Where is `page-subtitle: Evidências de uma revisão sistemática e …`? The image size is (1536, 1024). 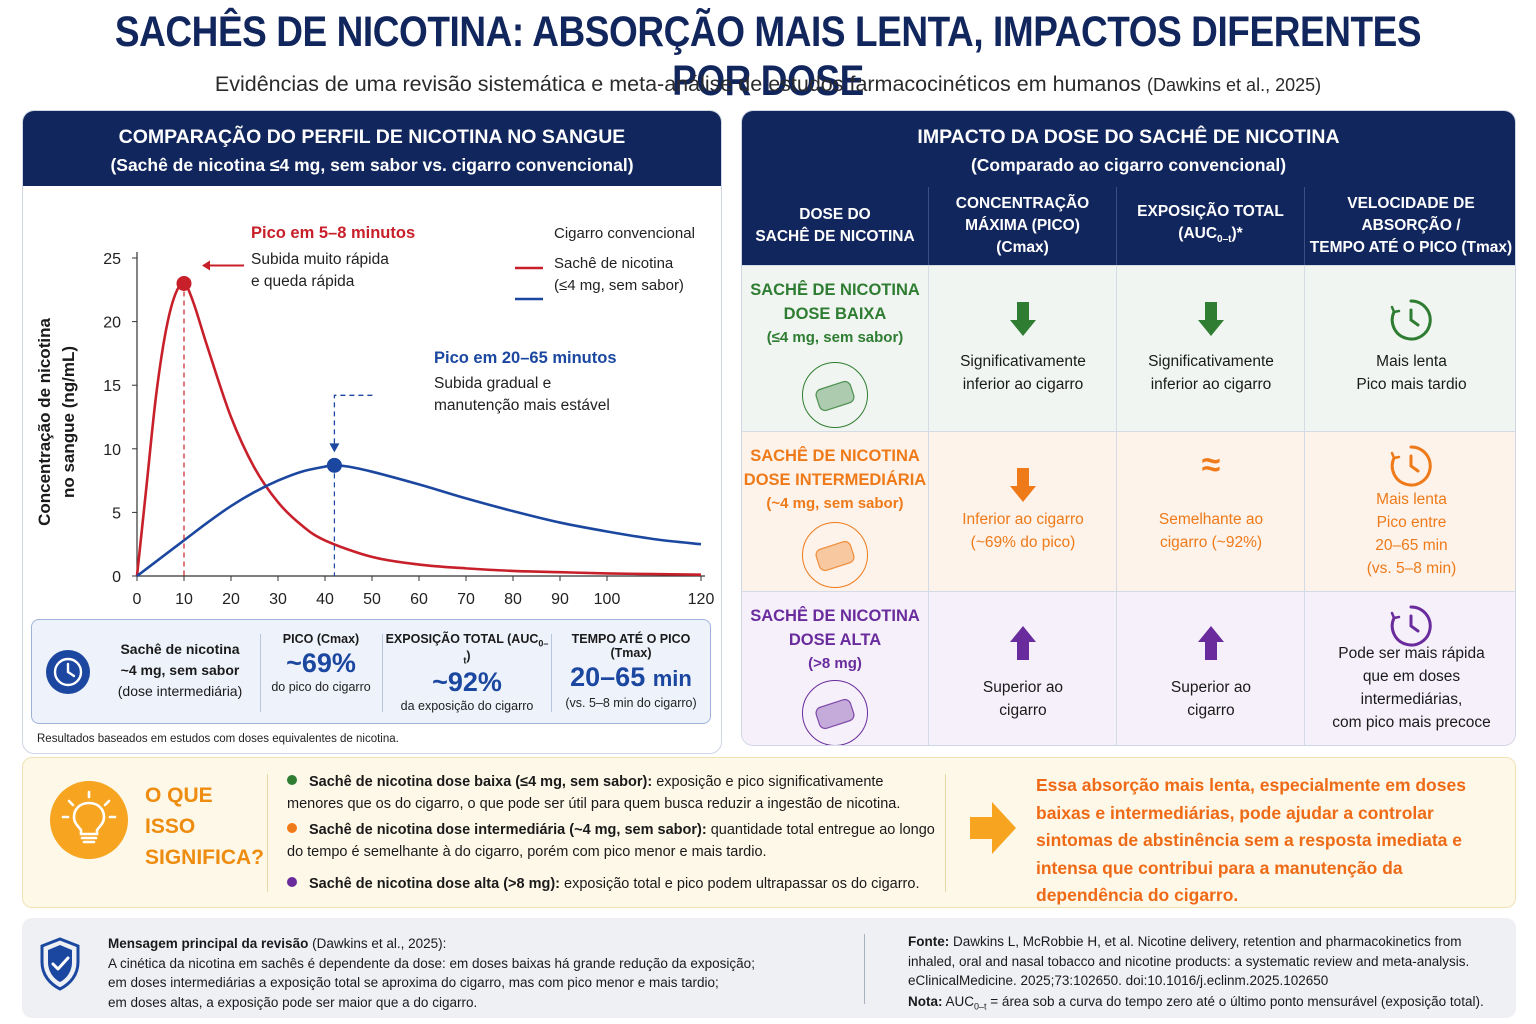 page-subtitle: Evidências de uma revisão sistemática e … is located at coordinates (768, 84).